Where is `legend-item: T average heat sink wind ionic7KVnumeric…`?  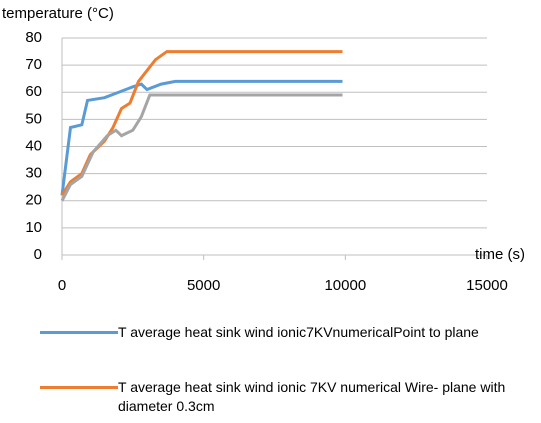 legend-item: T average heat sink wind ionic7KVnumeric… is located at coordinates (289, 332).